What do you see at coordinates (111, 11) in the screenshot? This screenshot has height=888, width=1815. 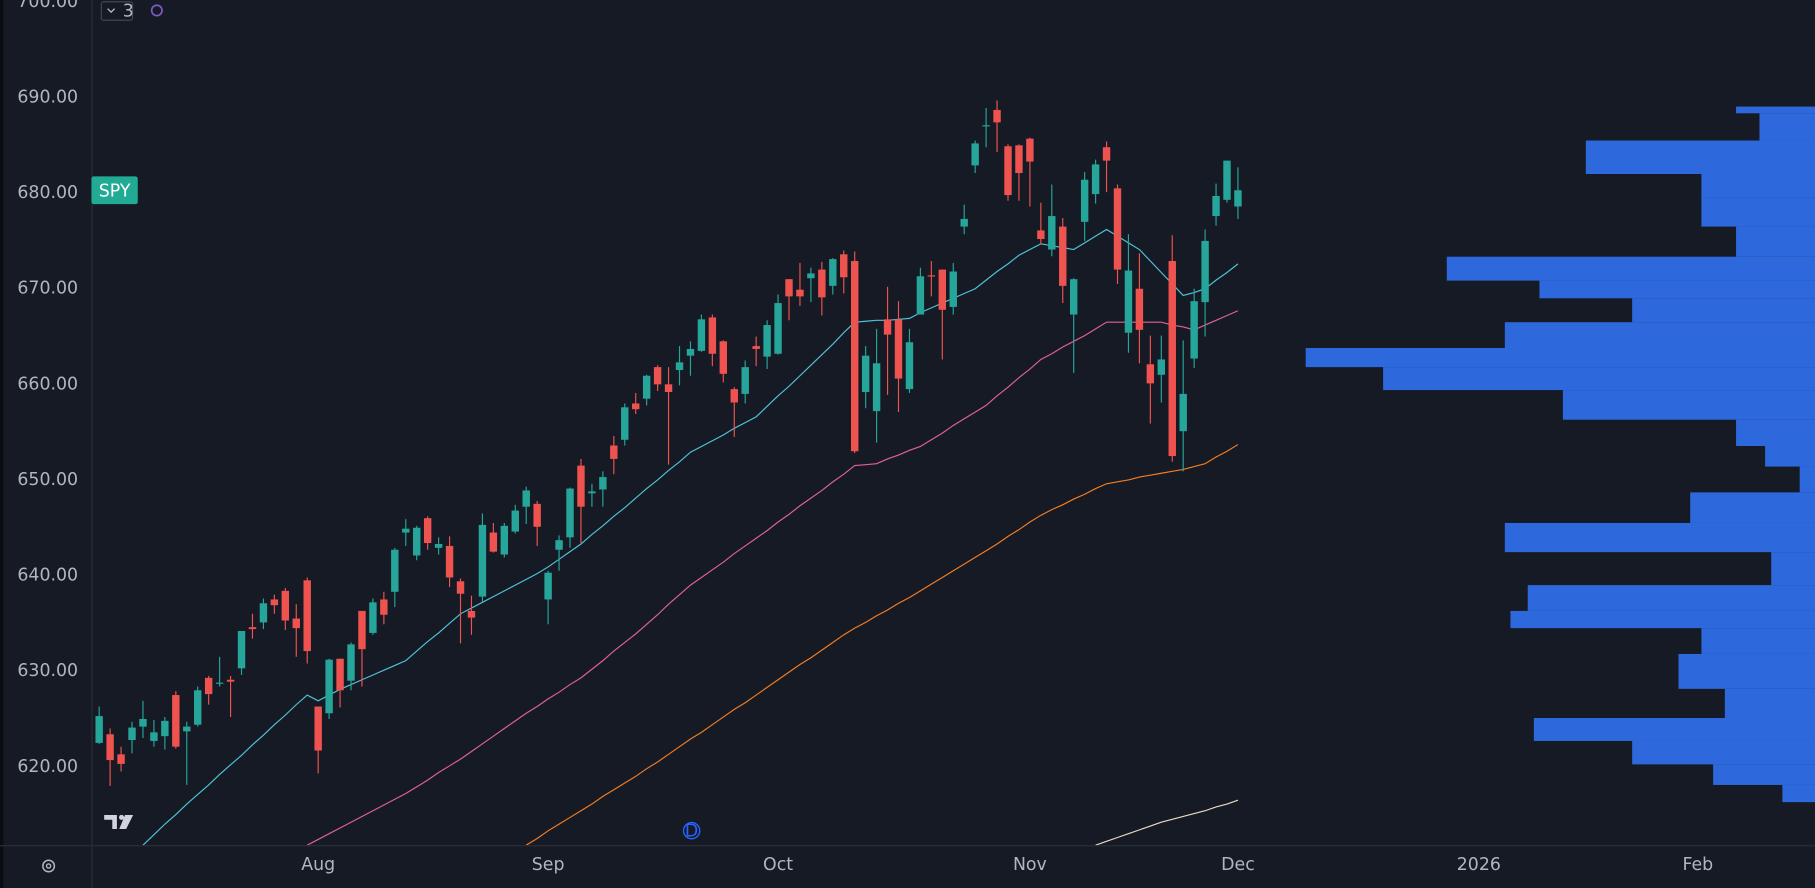 I see `chevron-icon` at bounding box center [111, 11].